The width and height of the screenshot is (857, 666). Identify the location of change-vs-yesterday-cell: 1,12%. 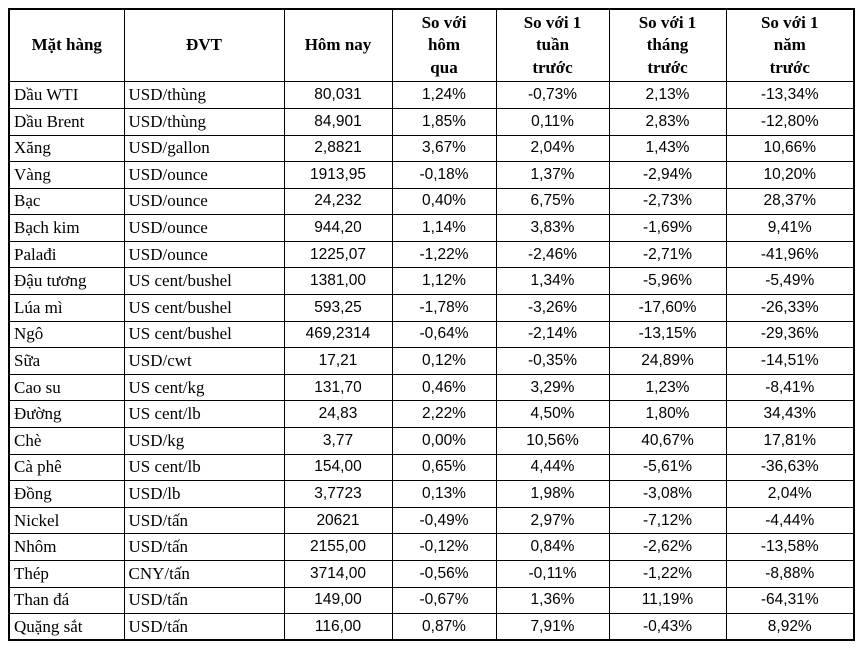
(444, 281).